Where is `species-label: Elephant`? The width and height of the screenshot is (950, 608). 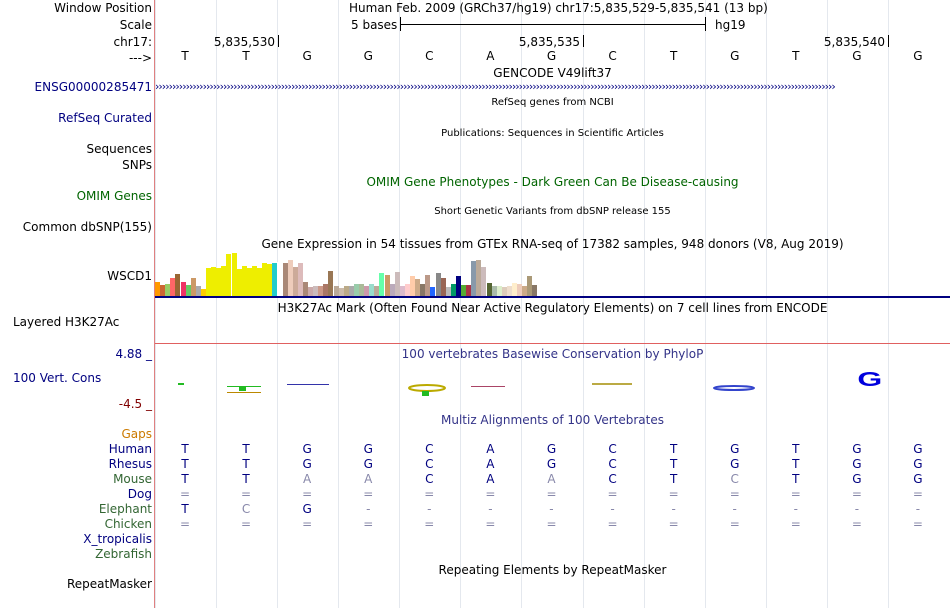 species-label: Elephant is located at coordinates (125, 509).